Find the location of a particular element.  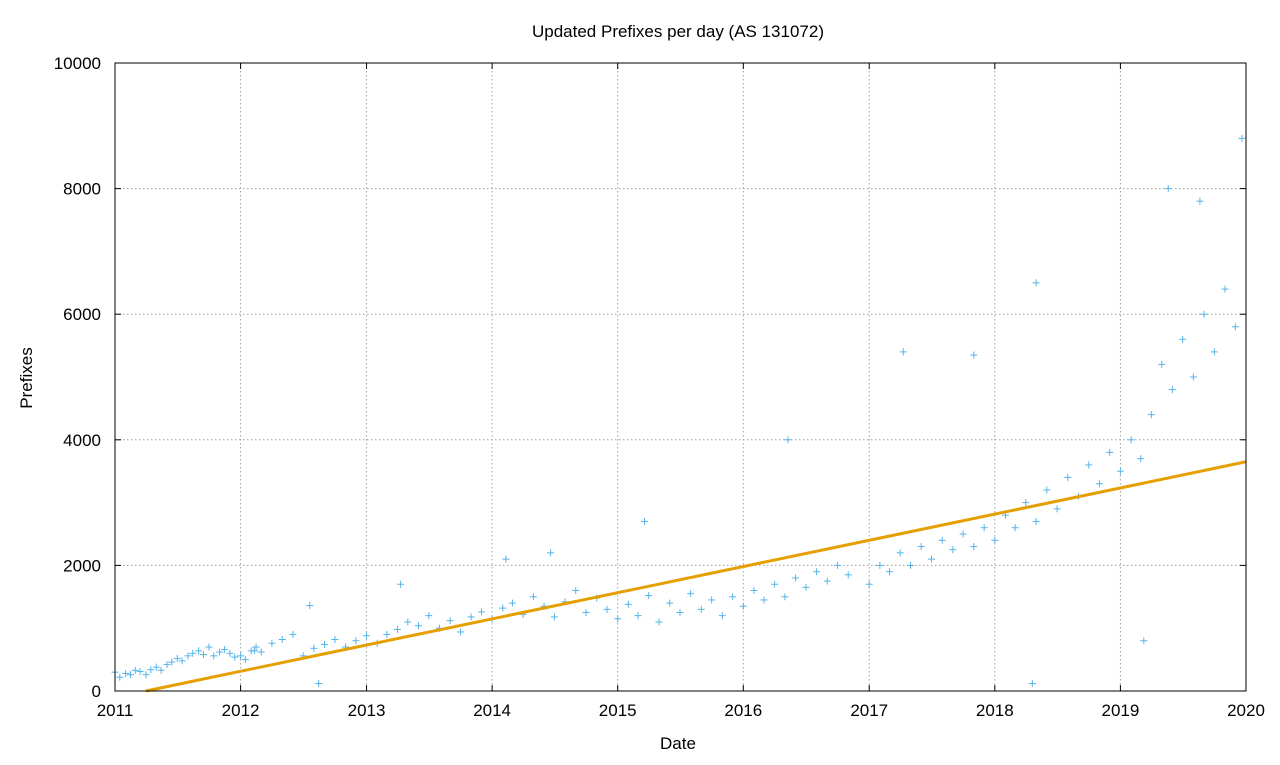

y-tick-label: 2000 is located at coordinates (82, 565).